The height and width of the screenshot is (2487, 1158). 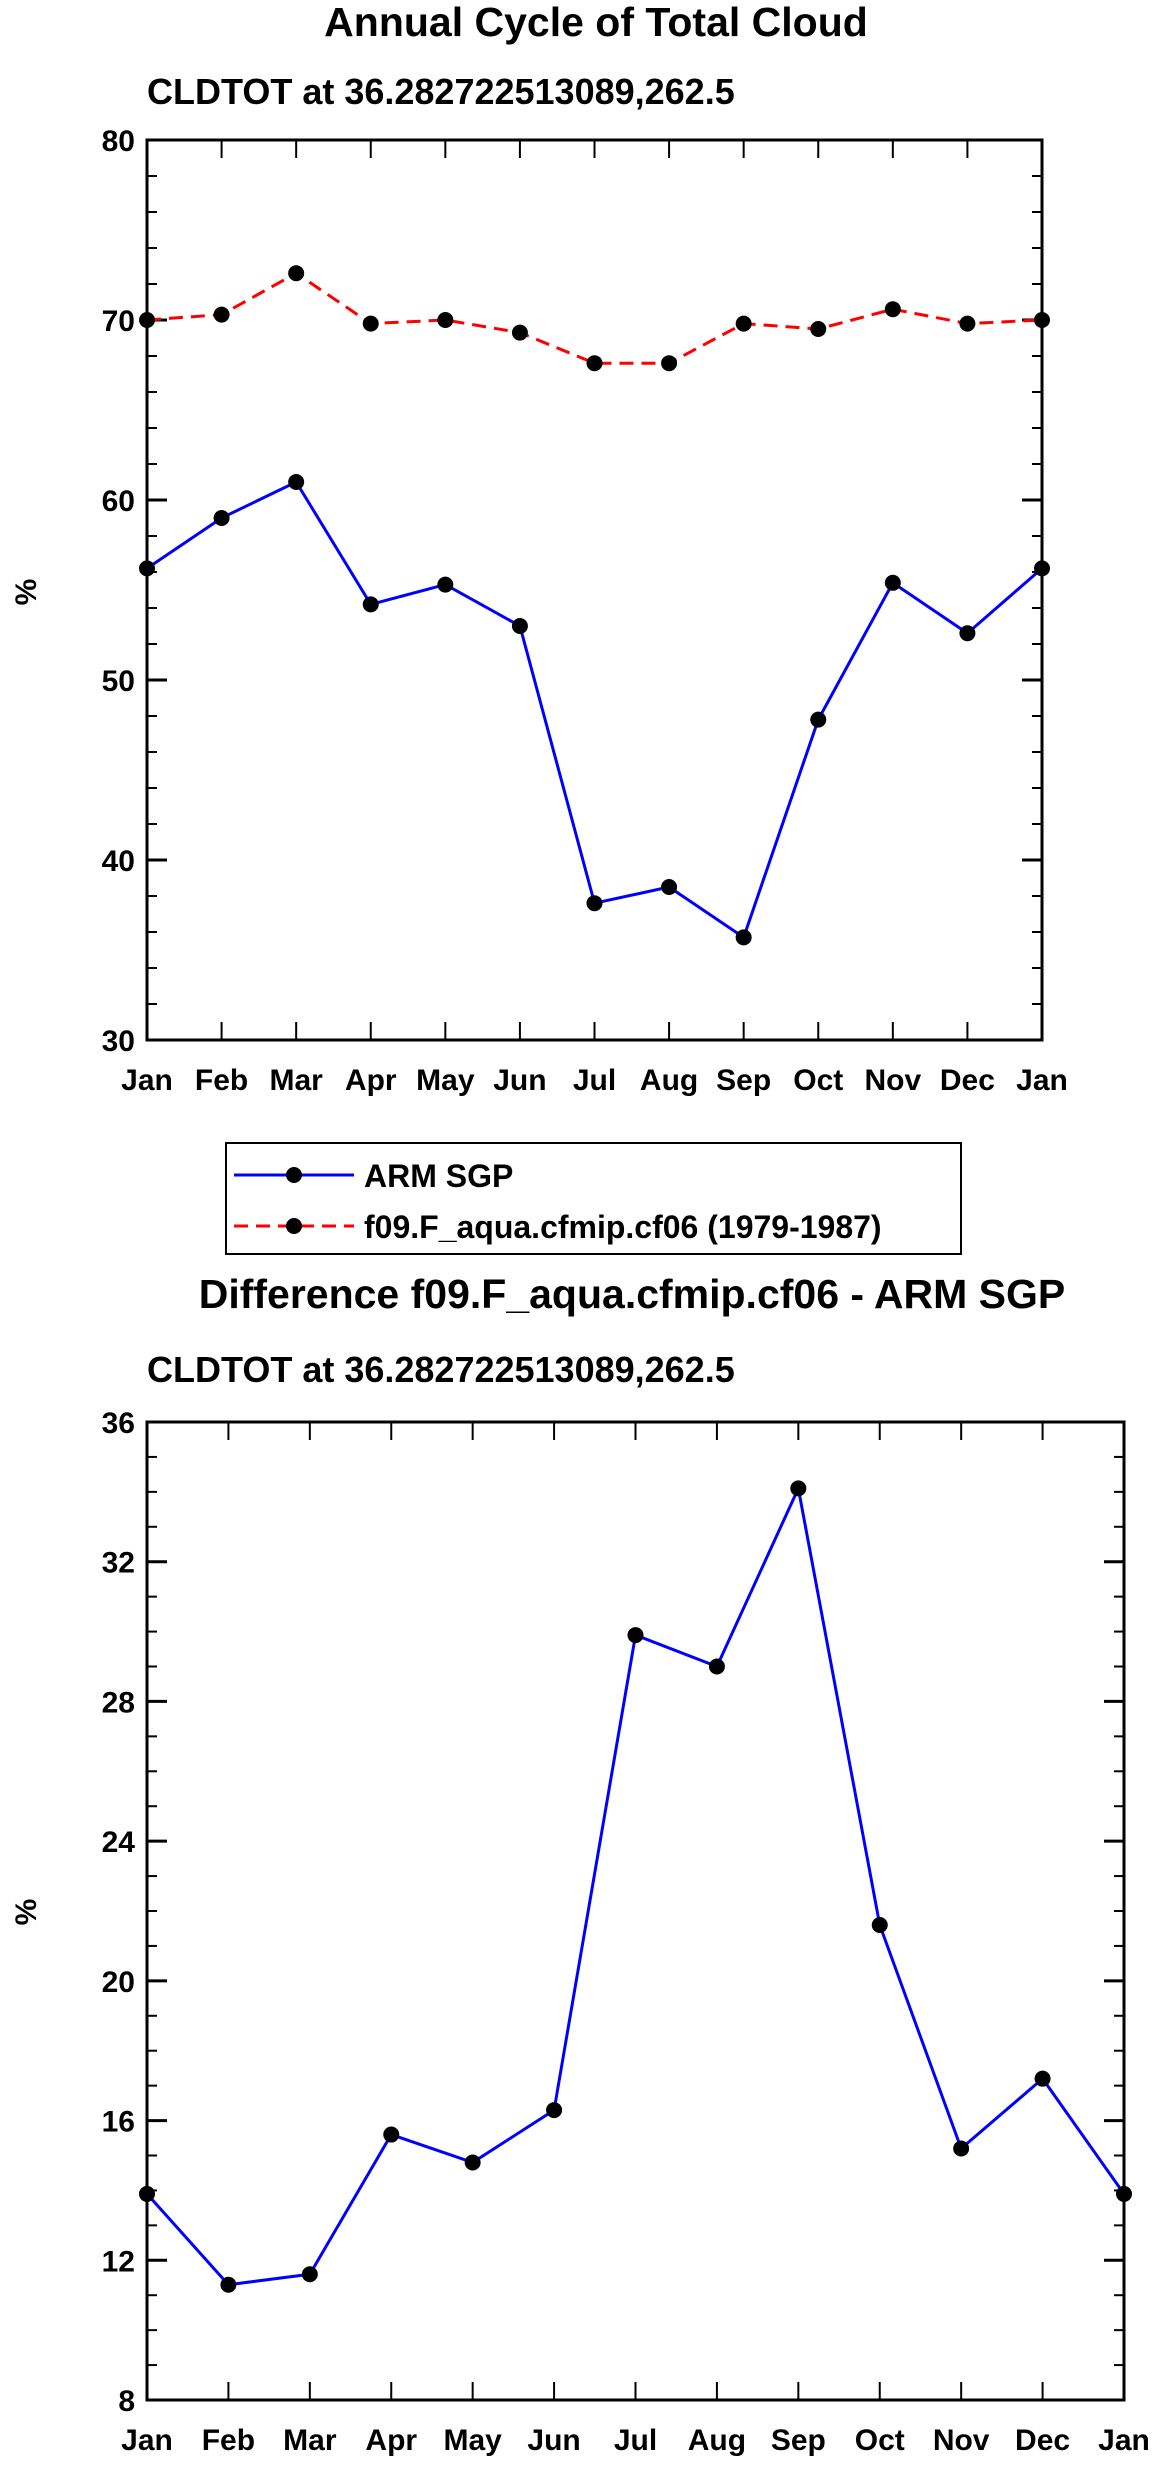 What do you see at coordinates (310, 2440) in the screenshot?
I see `chart2-xtick-label: Mar` at bounding box center [310, 2440].